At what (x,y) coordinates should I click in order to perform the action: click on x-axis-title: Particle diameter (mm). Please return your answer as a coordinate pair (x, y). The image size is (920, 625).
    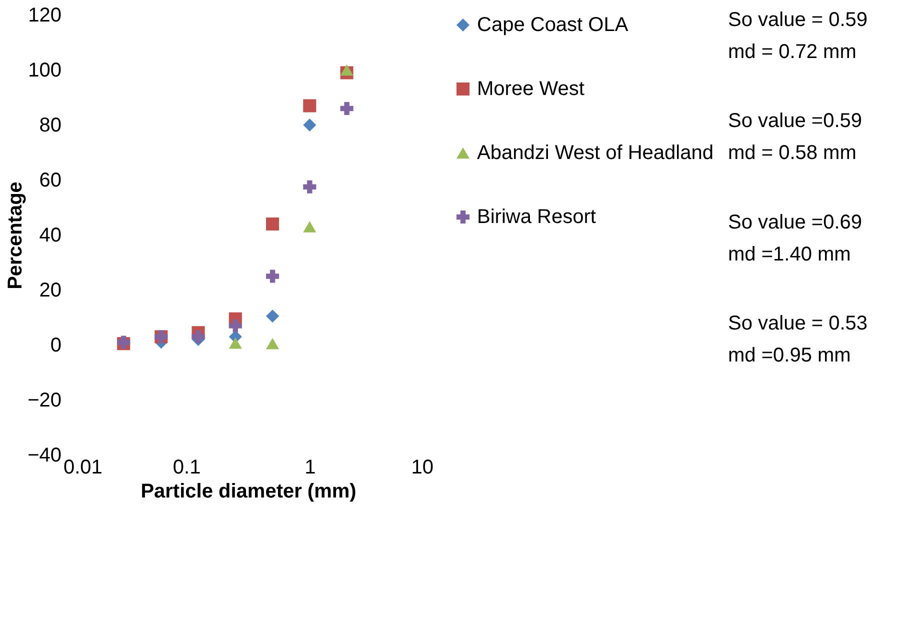
    Looking at the image, I should click on (248, 491).